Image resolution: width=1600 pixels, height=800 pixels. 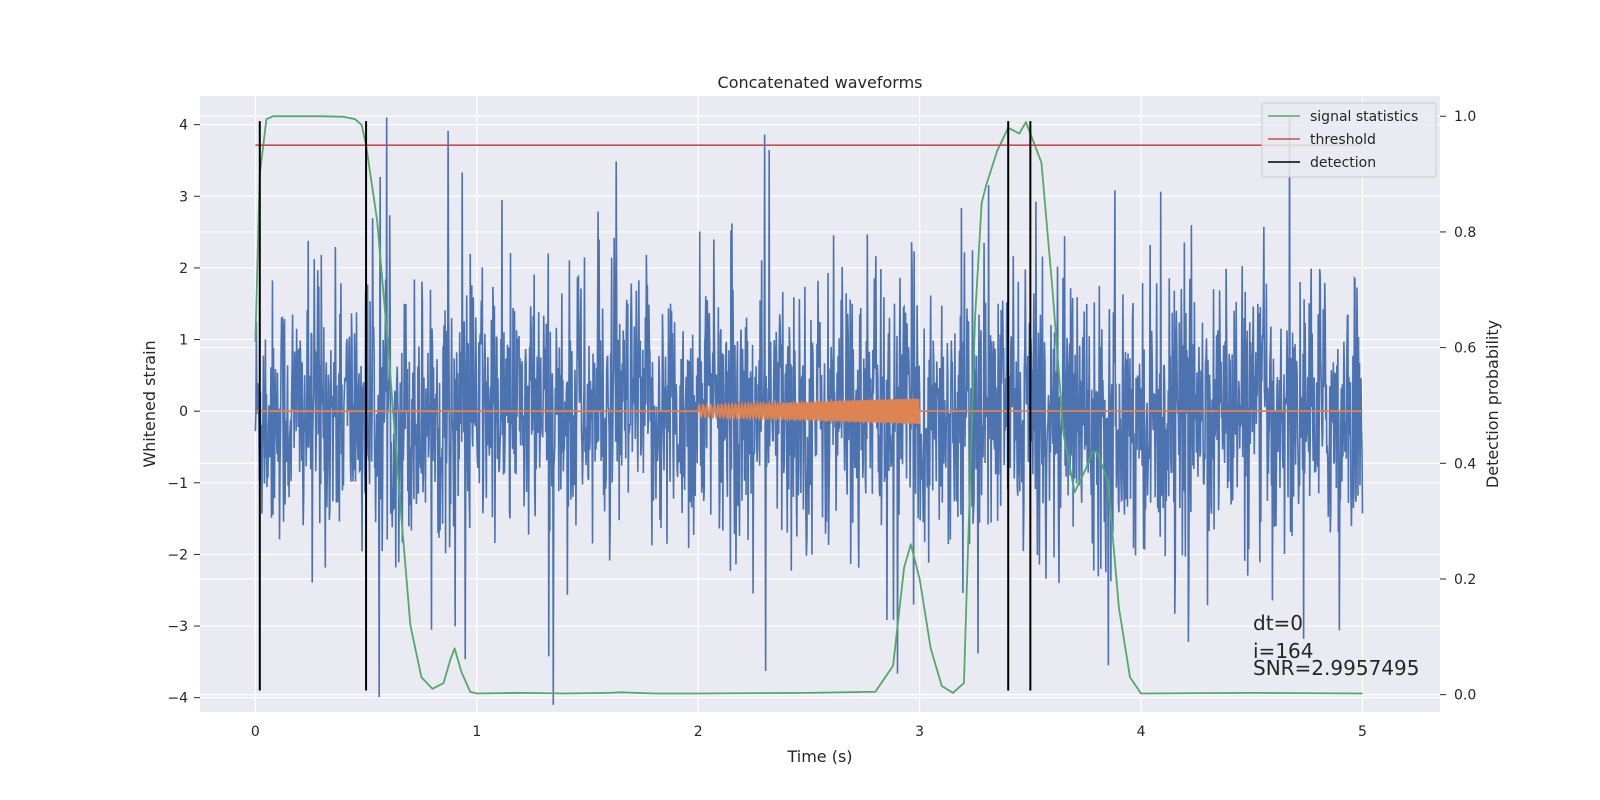 I want to click on x-tick-label: 5, so click(x=1362, y=732).